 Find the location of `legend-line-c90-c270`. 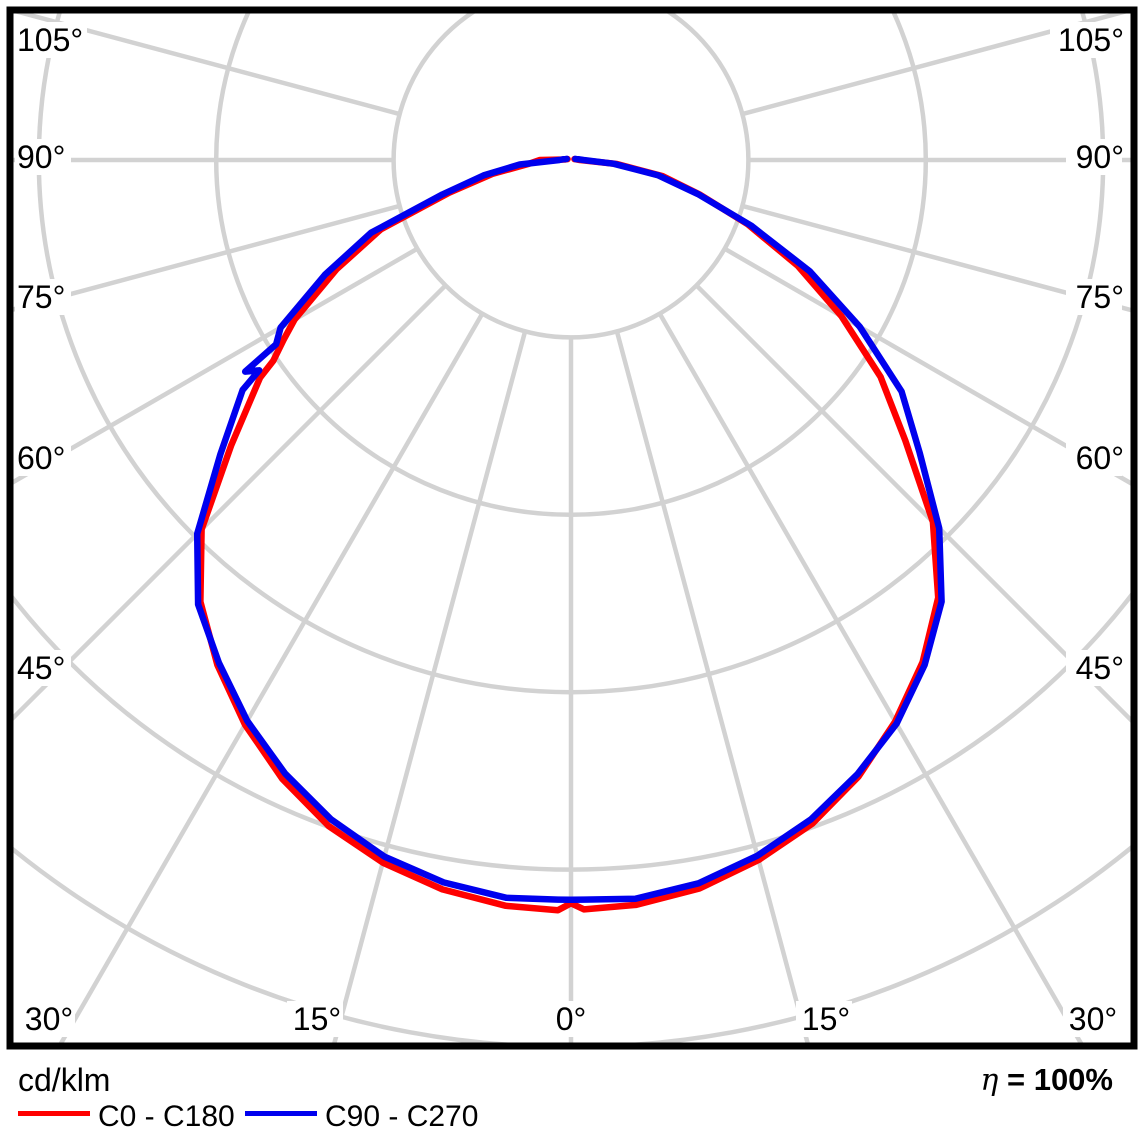

legend-line-c90-c270 is located at coordinates (281, 1113).